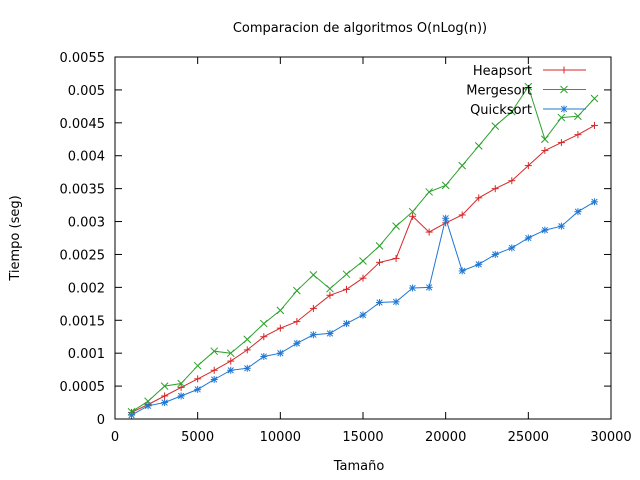  I want to click on x-tick-label: 25000, so click(528, 437).